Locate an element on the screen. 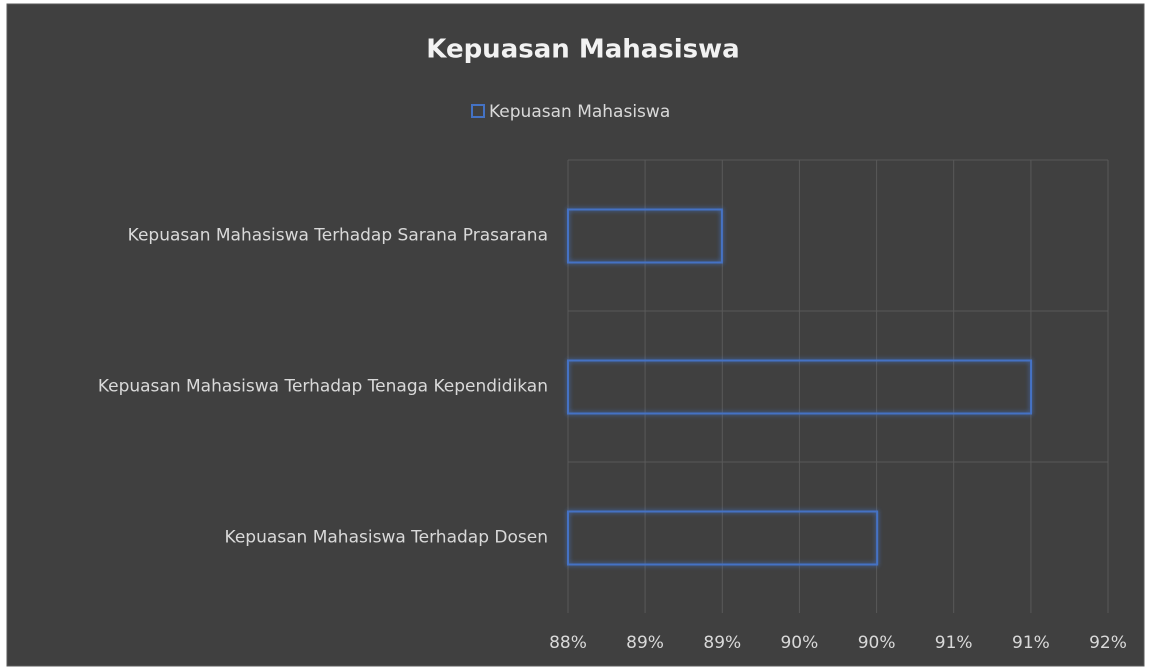 This screenshot has width=1151, height=669. legend-swatch is located at coordinates (478, 111).